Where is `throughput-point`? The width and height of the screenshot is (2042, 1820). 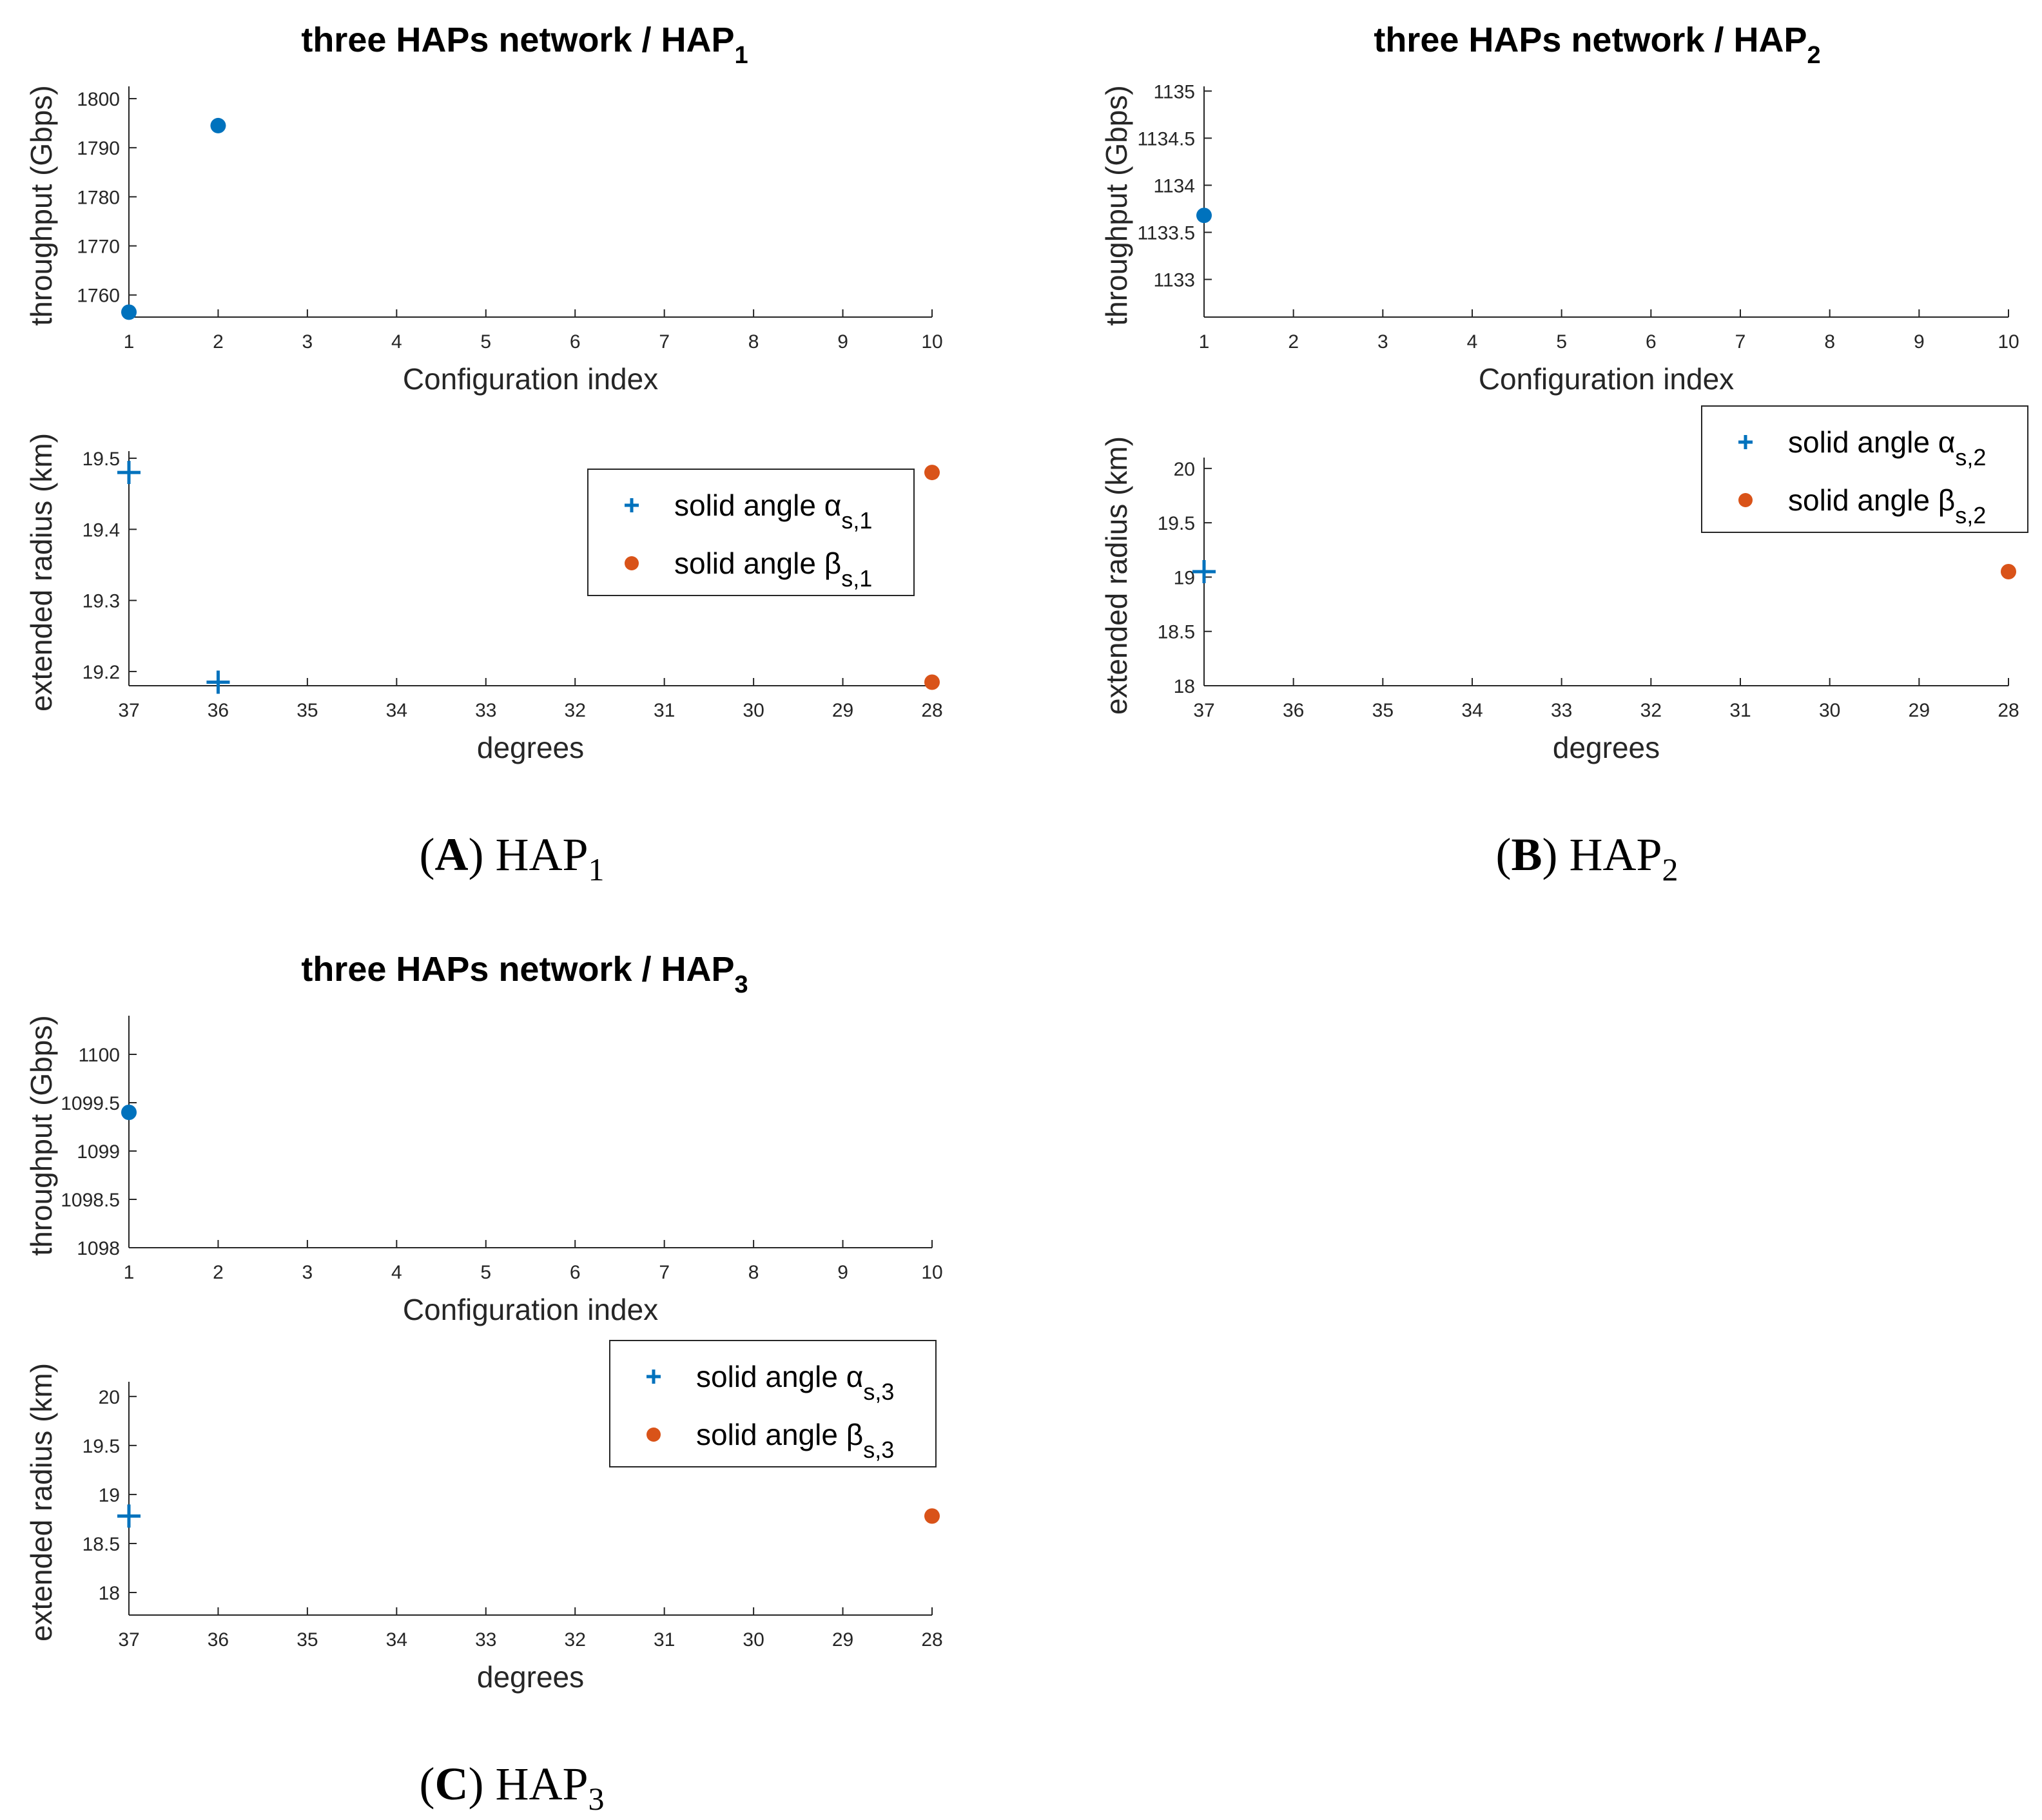 throughput-point is located at coordinates (218, 125).